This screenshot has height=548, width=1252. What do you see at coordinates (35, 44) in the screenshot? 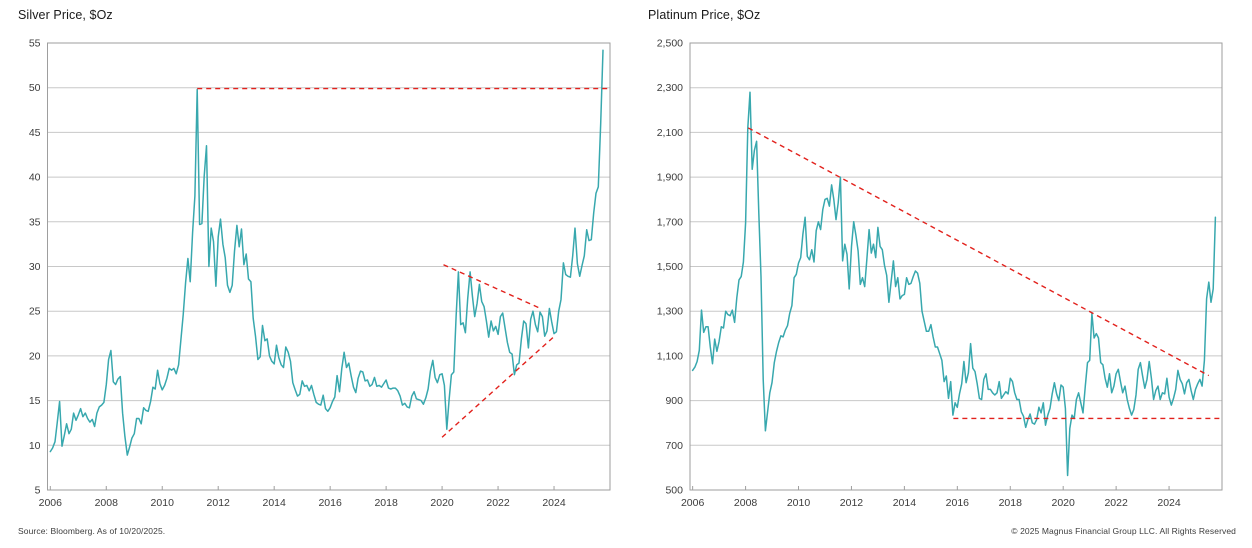
I see `y-axis-label: 55` at bounding box center [35, 44].